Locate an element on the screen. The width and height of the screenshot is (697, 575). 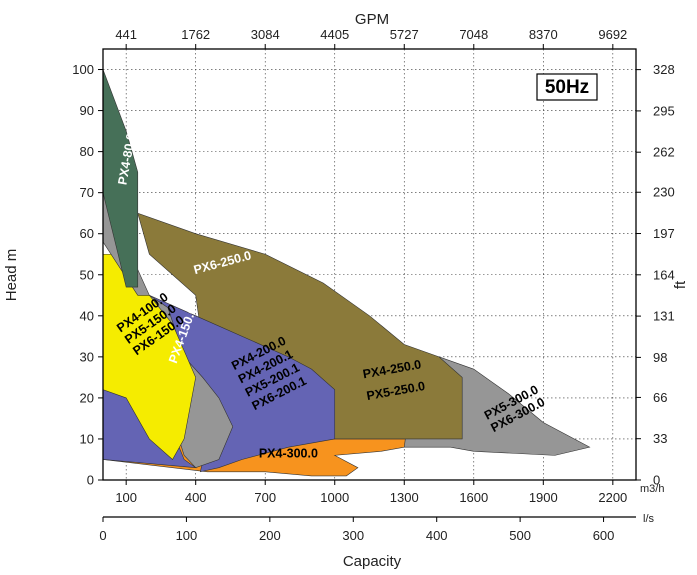
y-tick-label: 90 is located at coordinates (87, 110).